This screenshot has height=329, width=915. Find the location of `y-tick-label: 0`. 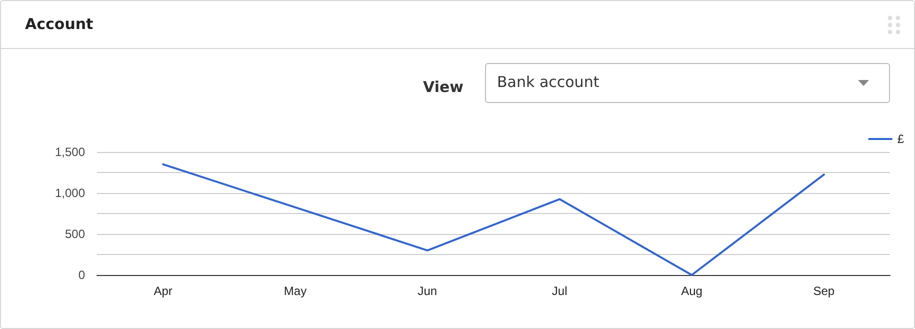

y-tick-label: 0 is located at coordinates (82, 275).